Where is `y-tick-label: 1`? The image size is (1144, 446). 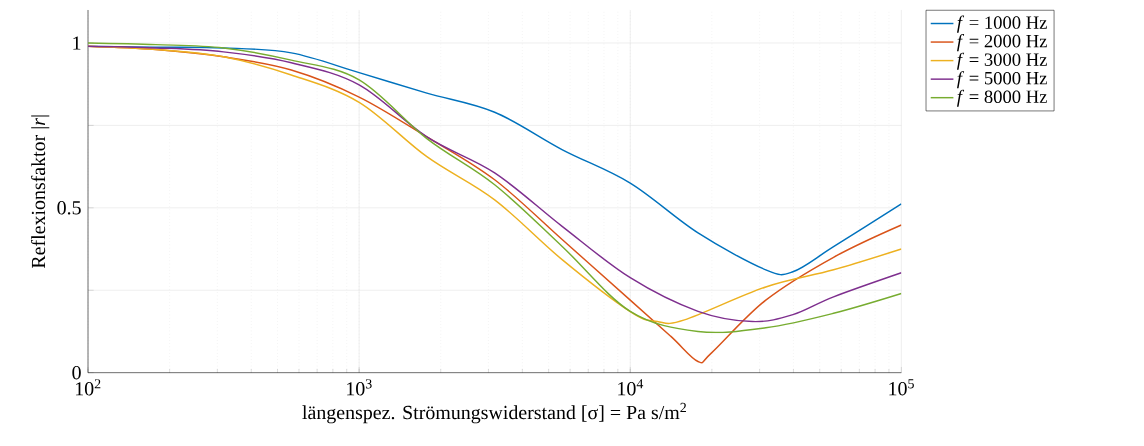 y-tick-label: 1 is located at coordinates (77, 43).